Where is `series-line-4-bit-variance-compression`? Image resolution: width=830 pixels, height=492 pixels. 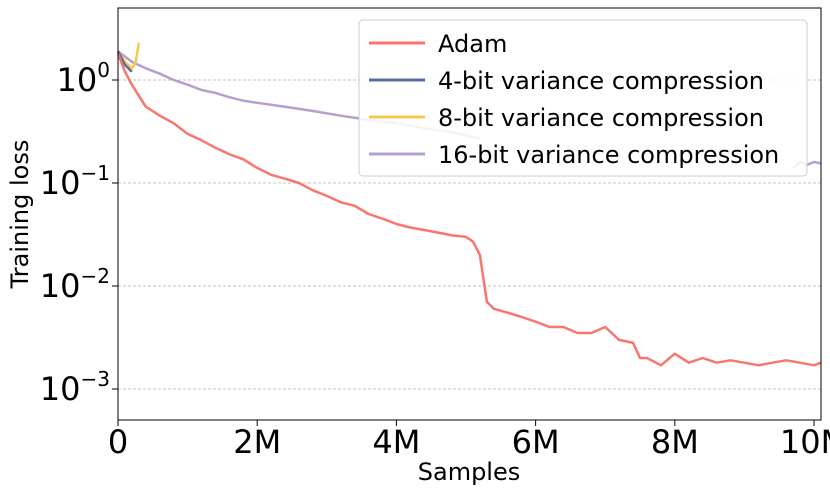
series-line-4-bit-variance-compression is located at coordinates (124, 61).